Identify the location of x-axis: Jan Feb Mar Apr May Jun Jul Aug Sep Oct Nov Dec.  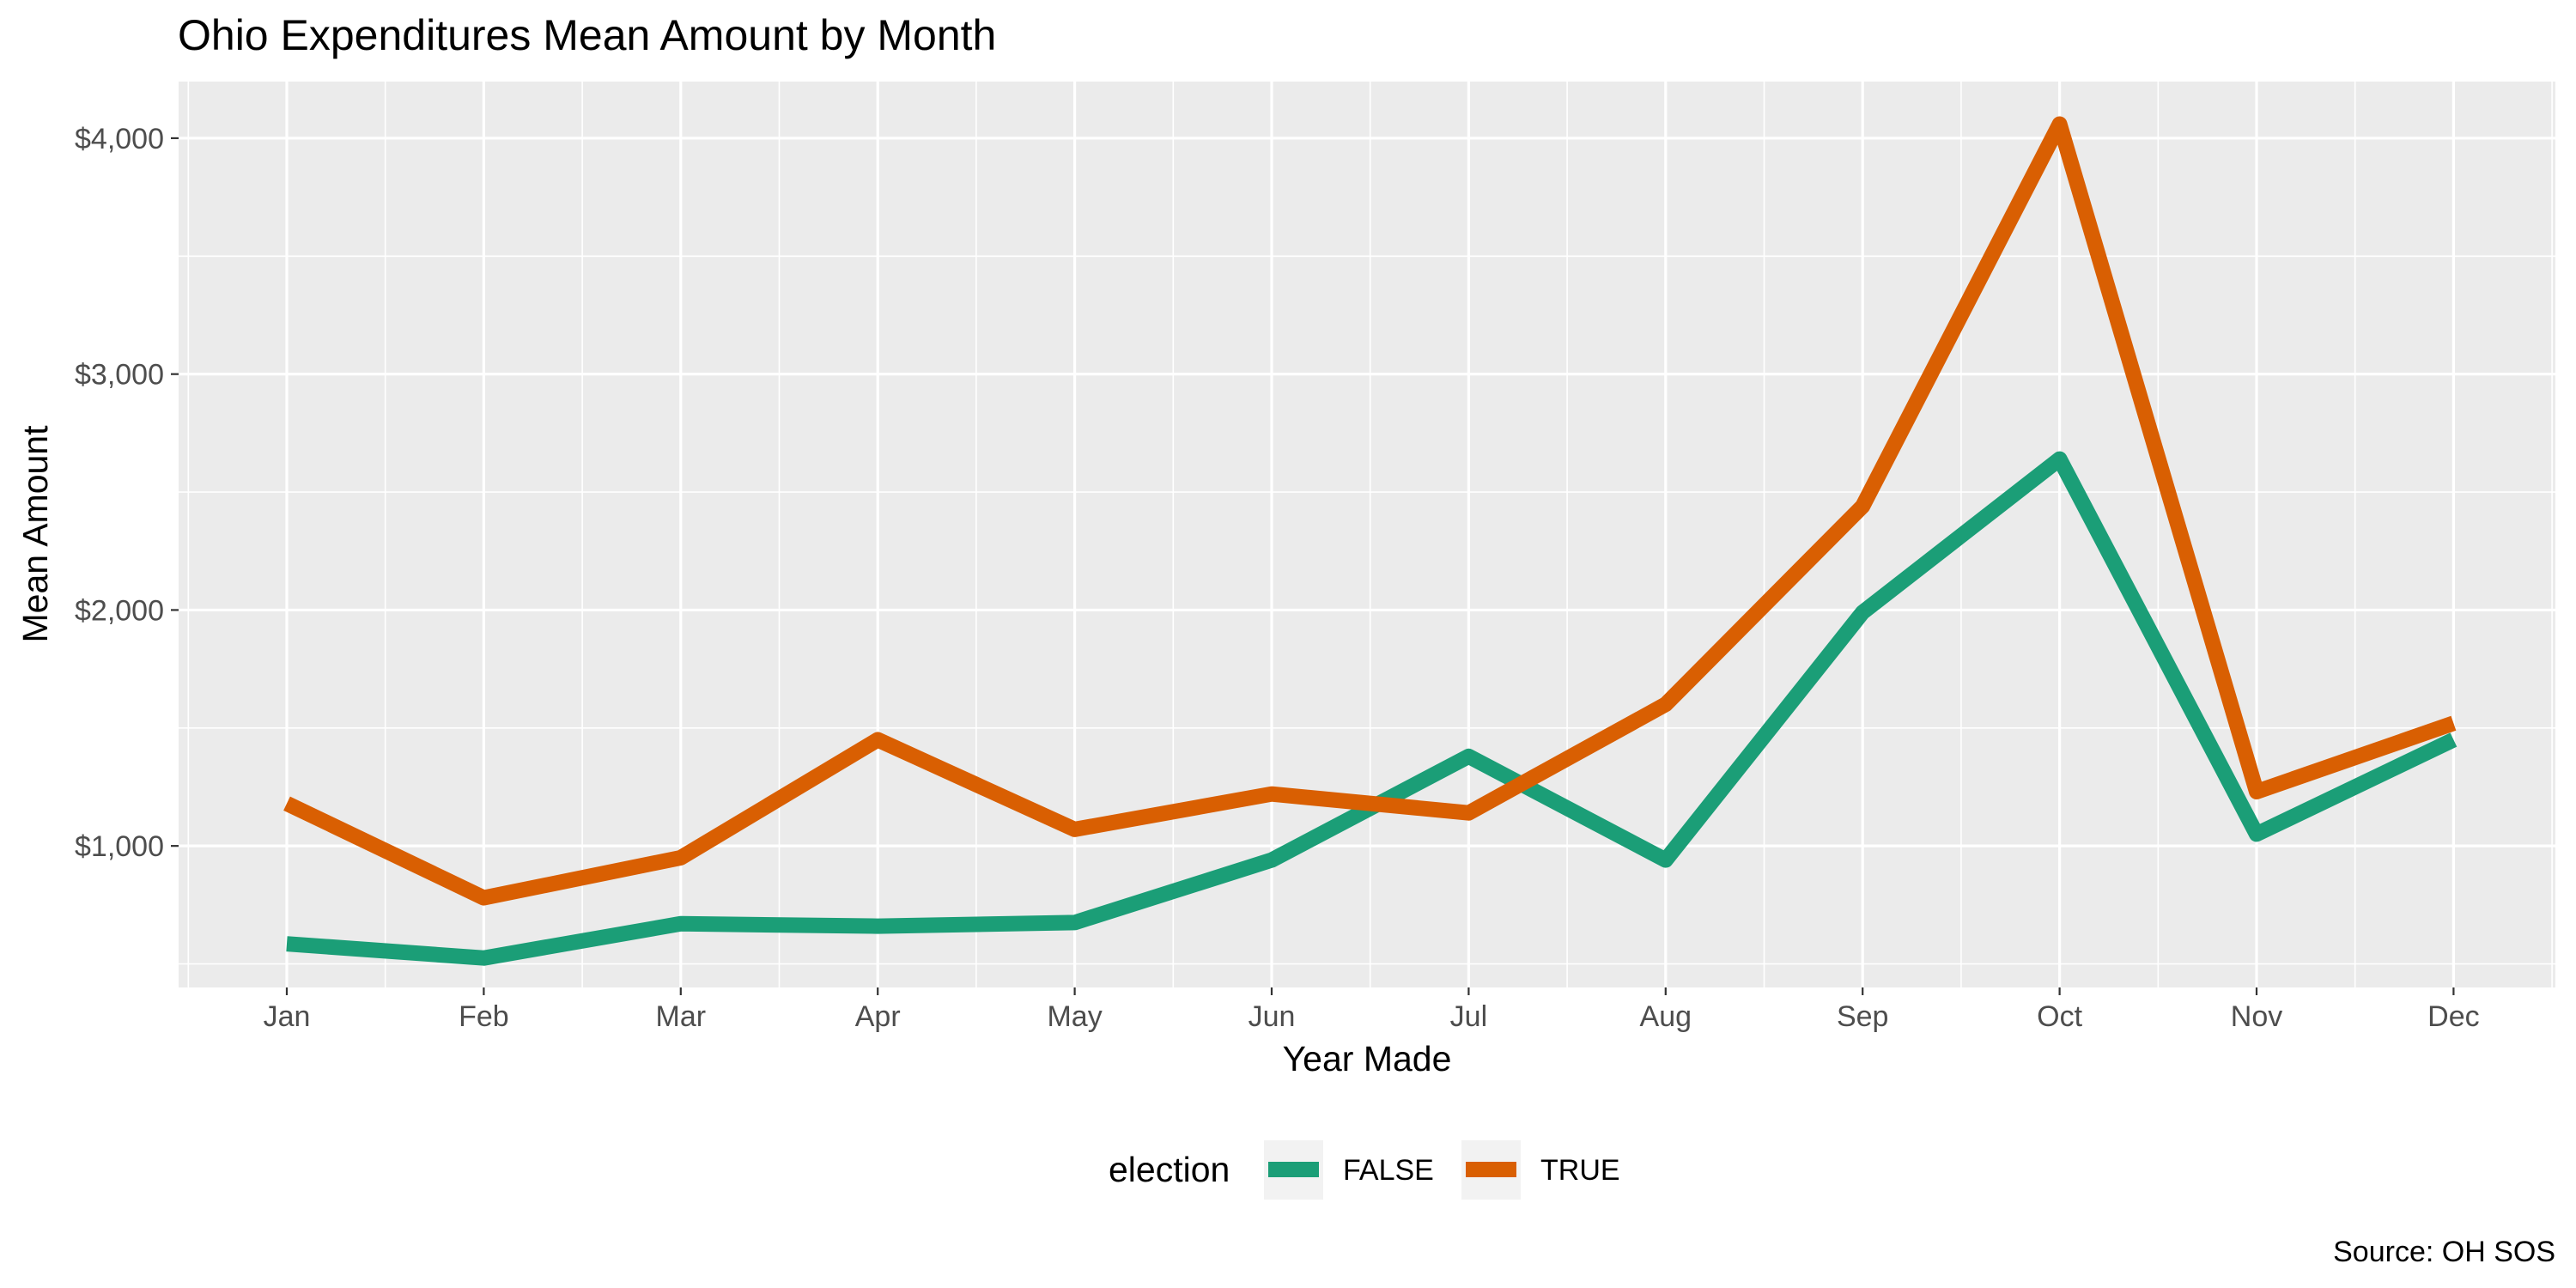
(1372, 1010).